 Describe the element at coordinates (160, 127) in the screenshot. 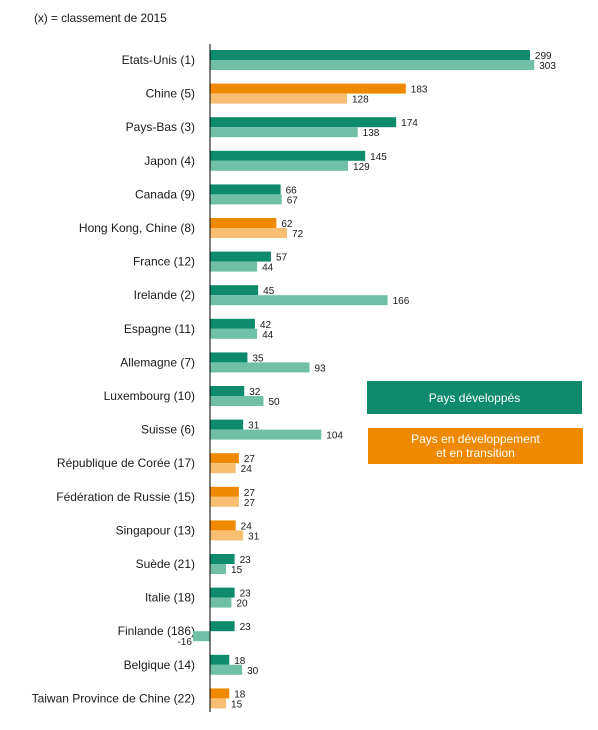

I see `category-label: Pays-Bas (3)` at that location.